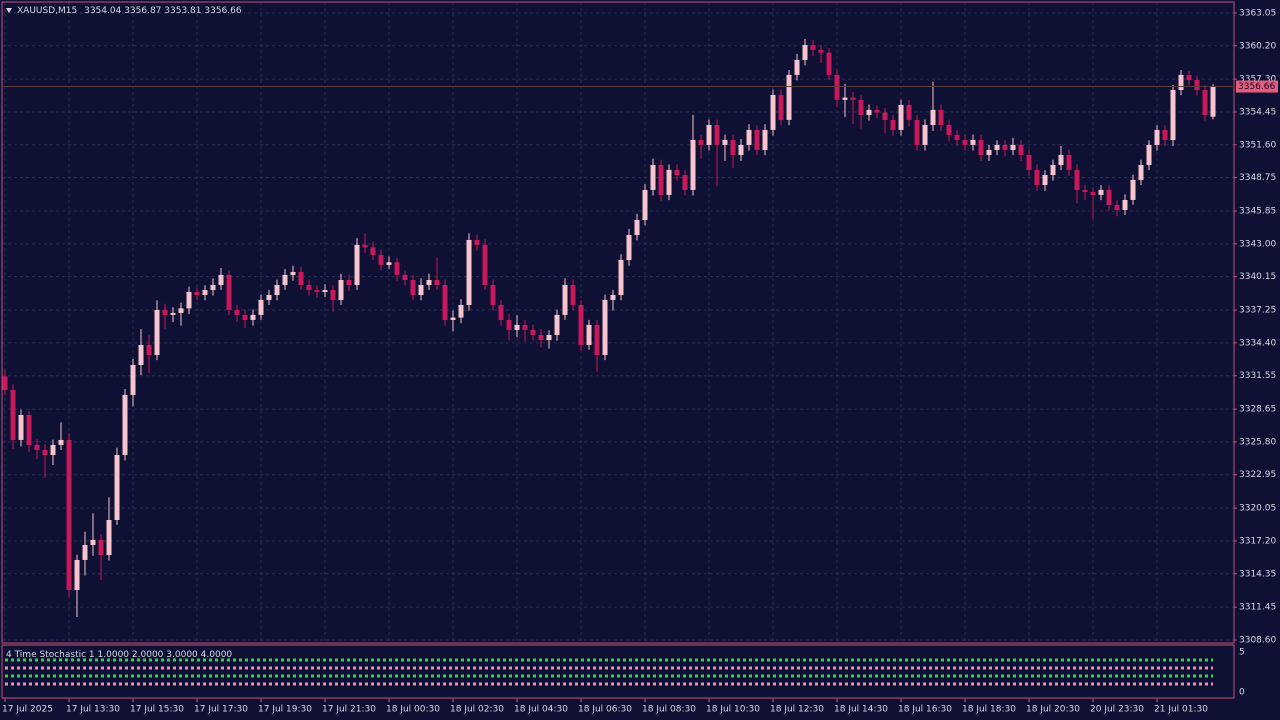  I want to click on collapse-arrow, so click(9, 10).